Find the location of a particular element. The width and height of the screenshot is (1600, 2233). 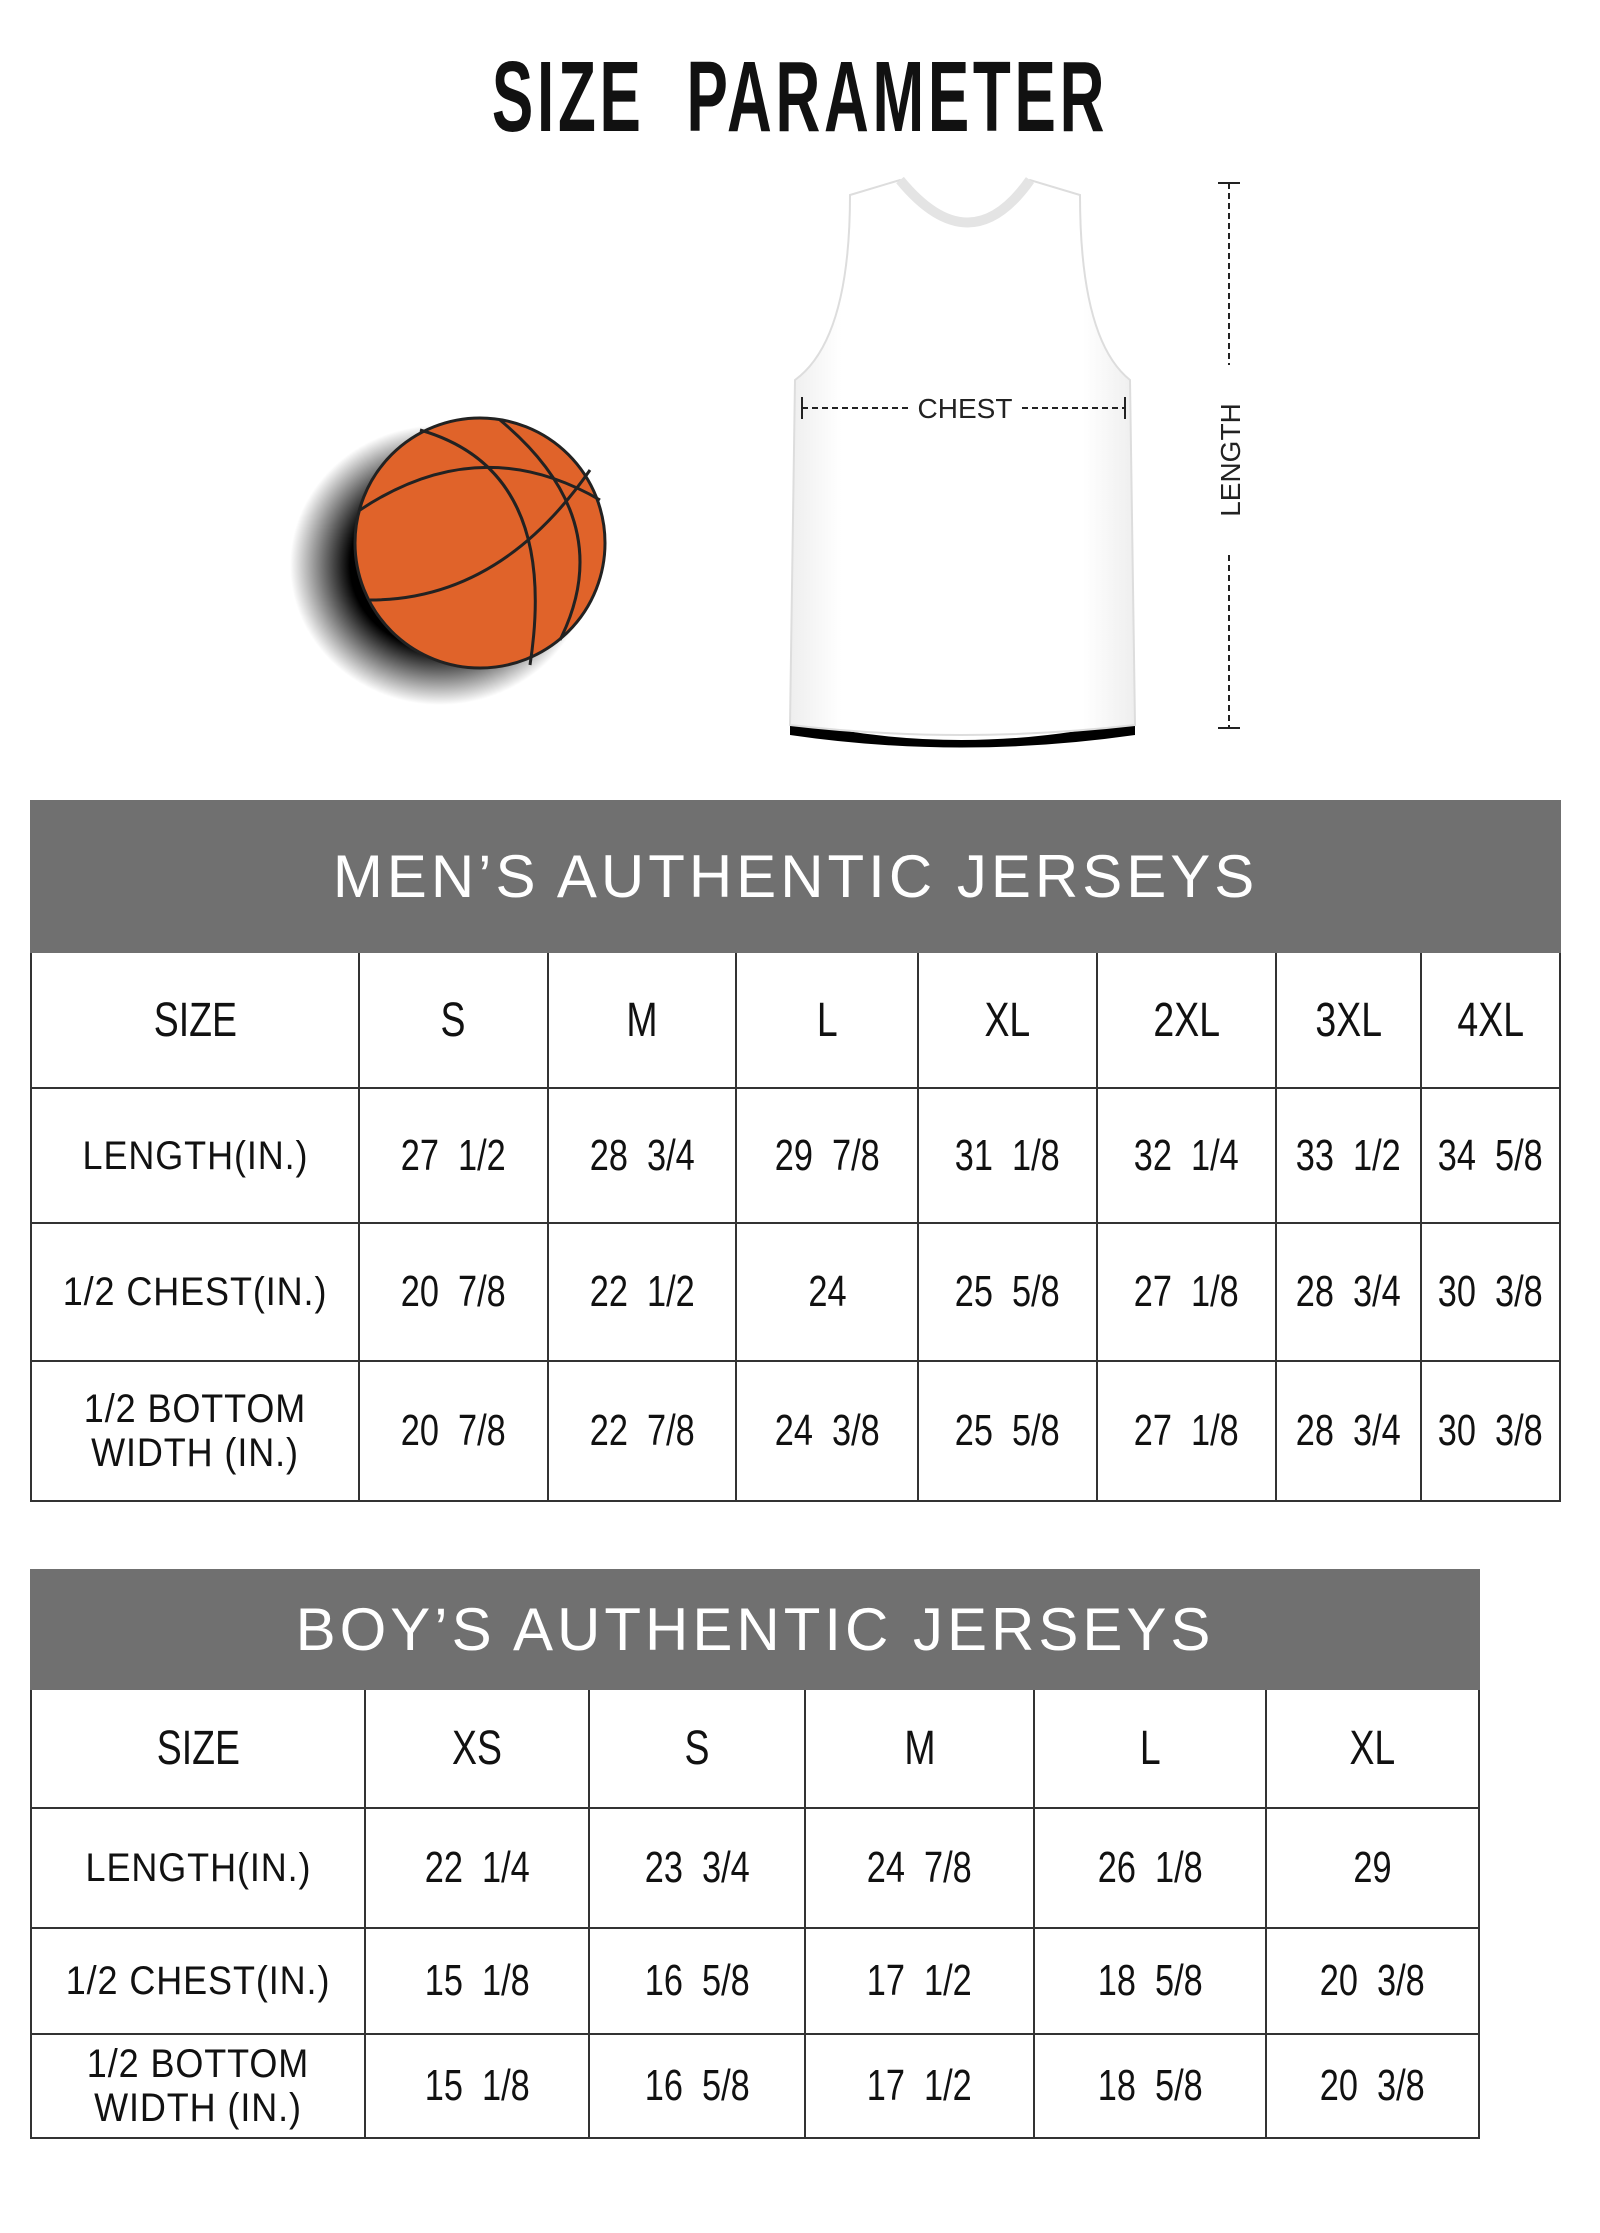

value-cell: 31 1/8 is located at coordinates (1007, 1155).